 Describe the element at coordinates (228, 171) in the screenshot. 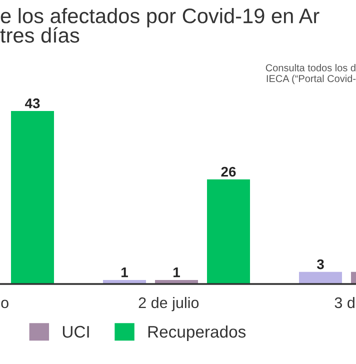

I see `data-label: 26` at that location.